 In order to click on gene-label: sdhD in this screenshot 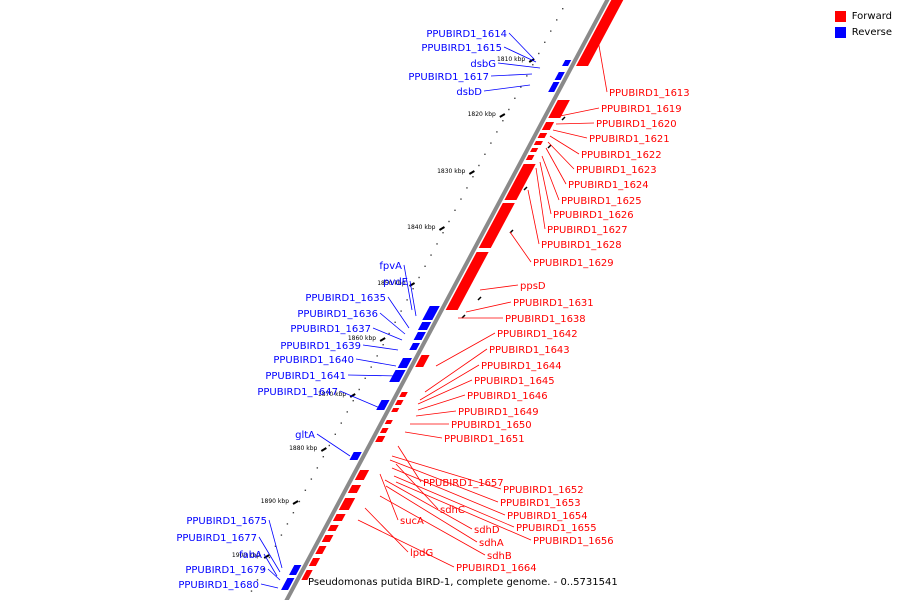, I will do `click(487, 530)`.